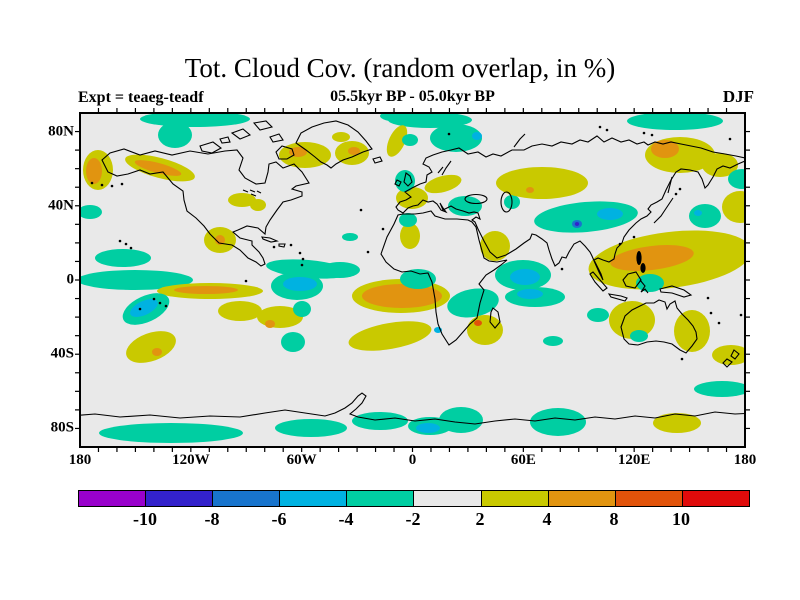 The width and height of the screenshot is (800, 600). I want to click on lat-axis-label: 40S, so click(62, 353).